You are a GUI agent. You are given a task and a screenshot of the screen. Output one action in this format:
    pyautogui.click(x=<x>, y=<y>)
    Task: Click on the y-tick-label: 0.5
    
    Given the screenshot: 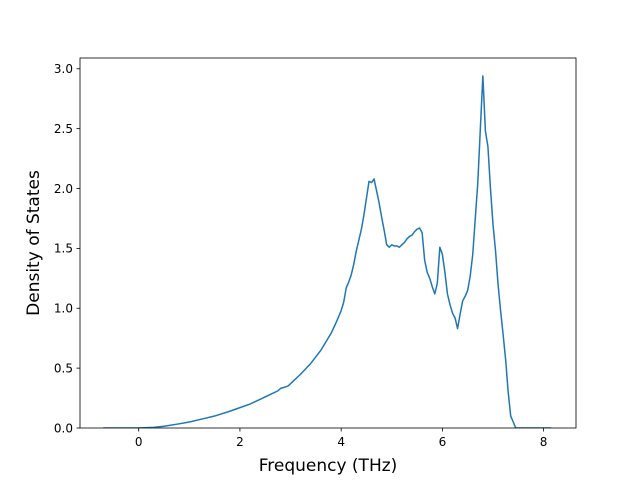 What is the action you would take?
    pyautogui.click(x=63, y=368)
    